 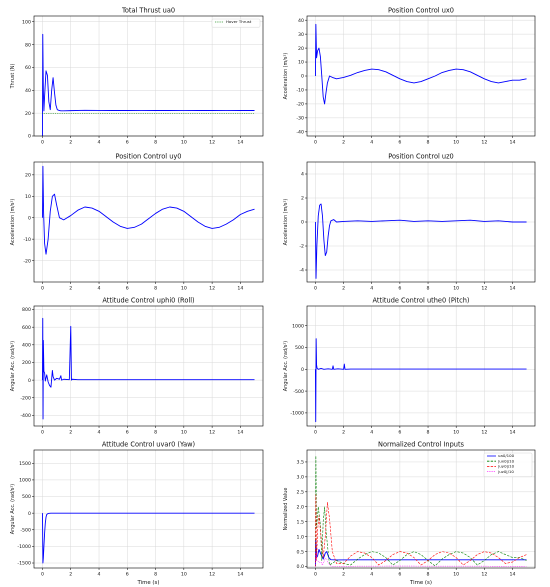 What do you see at coordinates (148, 445) in the screenshot?
I see `chart-title: Attitude Control uvar0 (Yaw)` at bounding box center [148, 445].